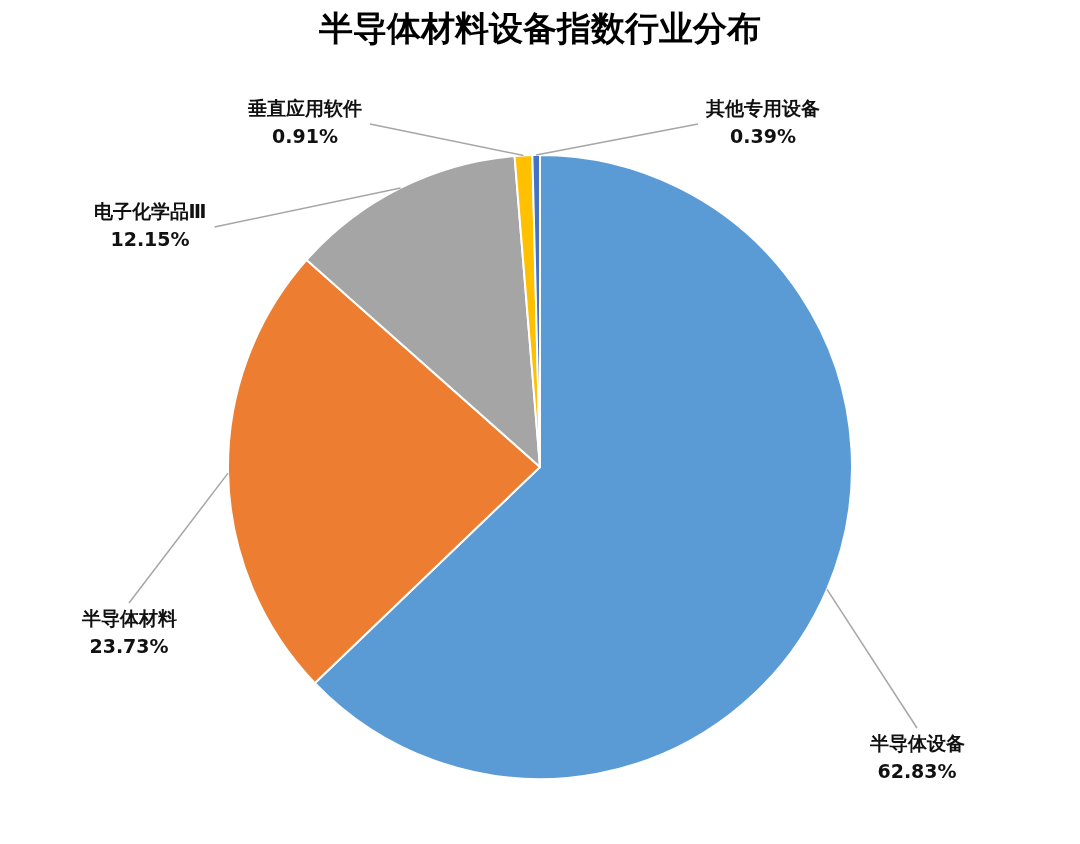  What do you see at coordinates (916, 742) in the screenshot?
I see `slice-label: 半导体设备` at bounding box center [916, 742].